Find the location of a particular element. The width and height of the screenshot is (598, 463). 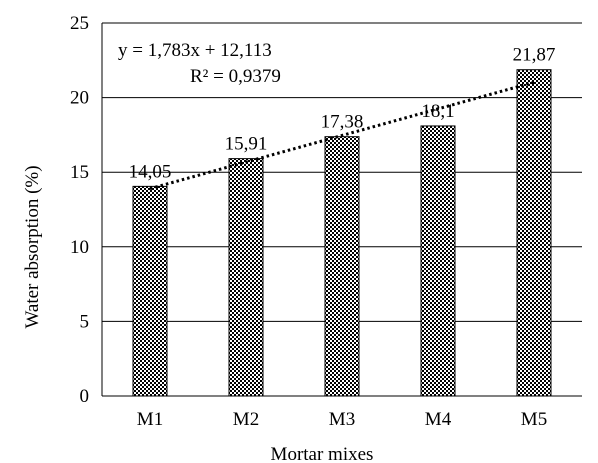

trendline-r2: R² = 0,9379 is located at coordinates (235, 76).